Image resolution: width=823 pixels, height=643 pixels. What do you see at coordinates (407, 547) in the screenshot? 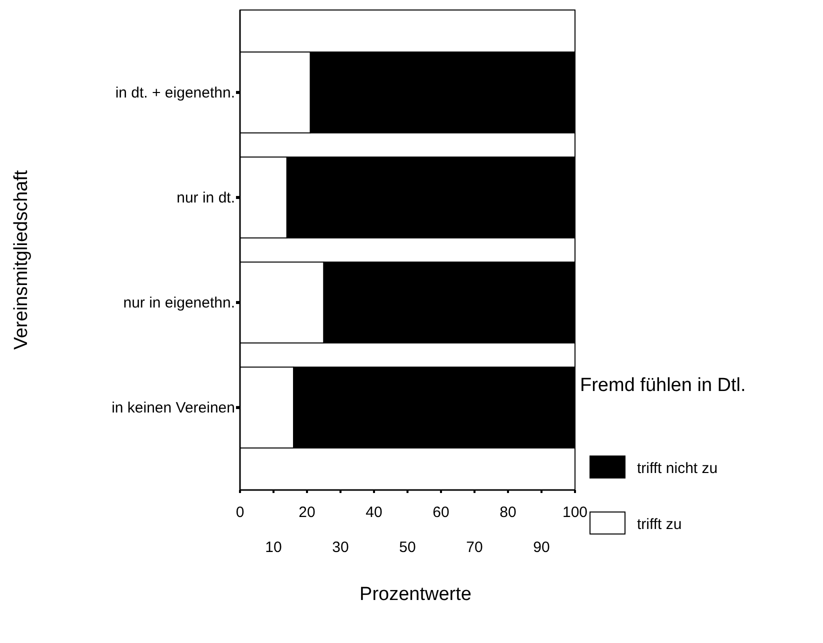
I see `x2-tick-label: 50` at bounding box center [407, 547].